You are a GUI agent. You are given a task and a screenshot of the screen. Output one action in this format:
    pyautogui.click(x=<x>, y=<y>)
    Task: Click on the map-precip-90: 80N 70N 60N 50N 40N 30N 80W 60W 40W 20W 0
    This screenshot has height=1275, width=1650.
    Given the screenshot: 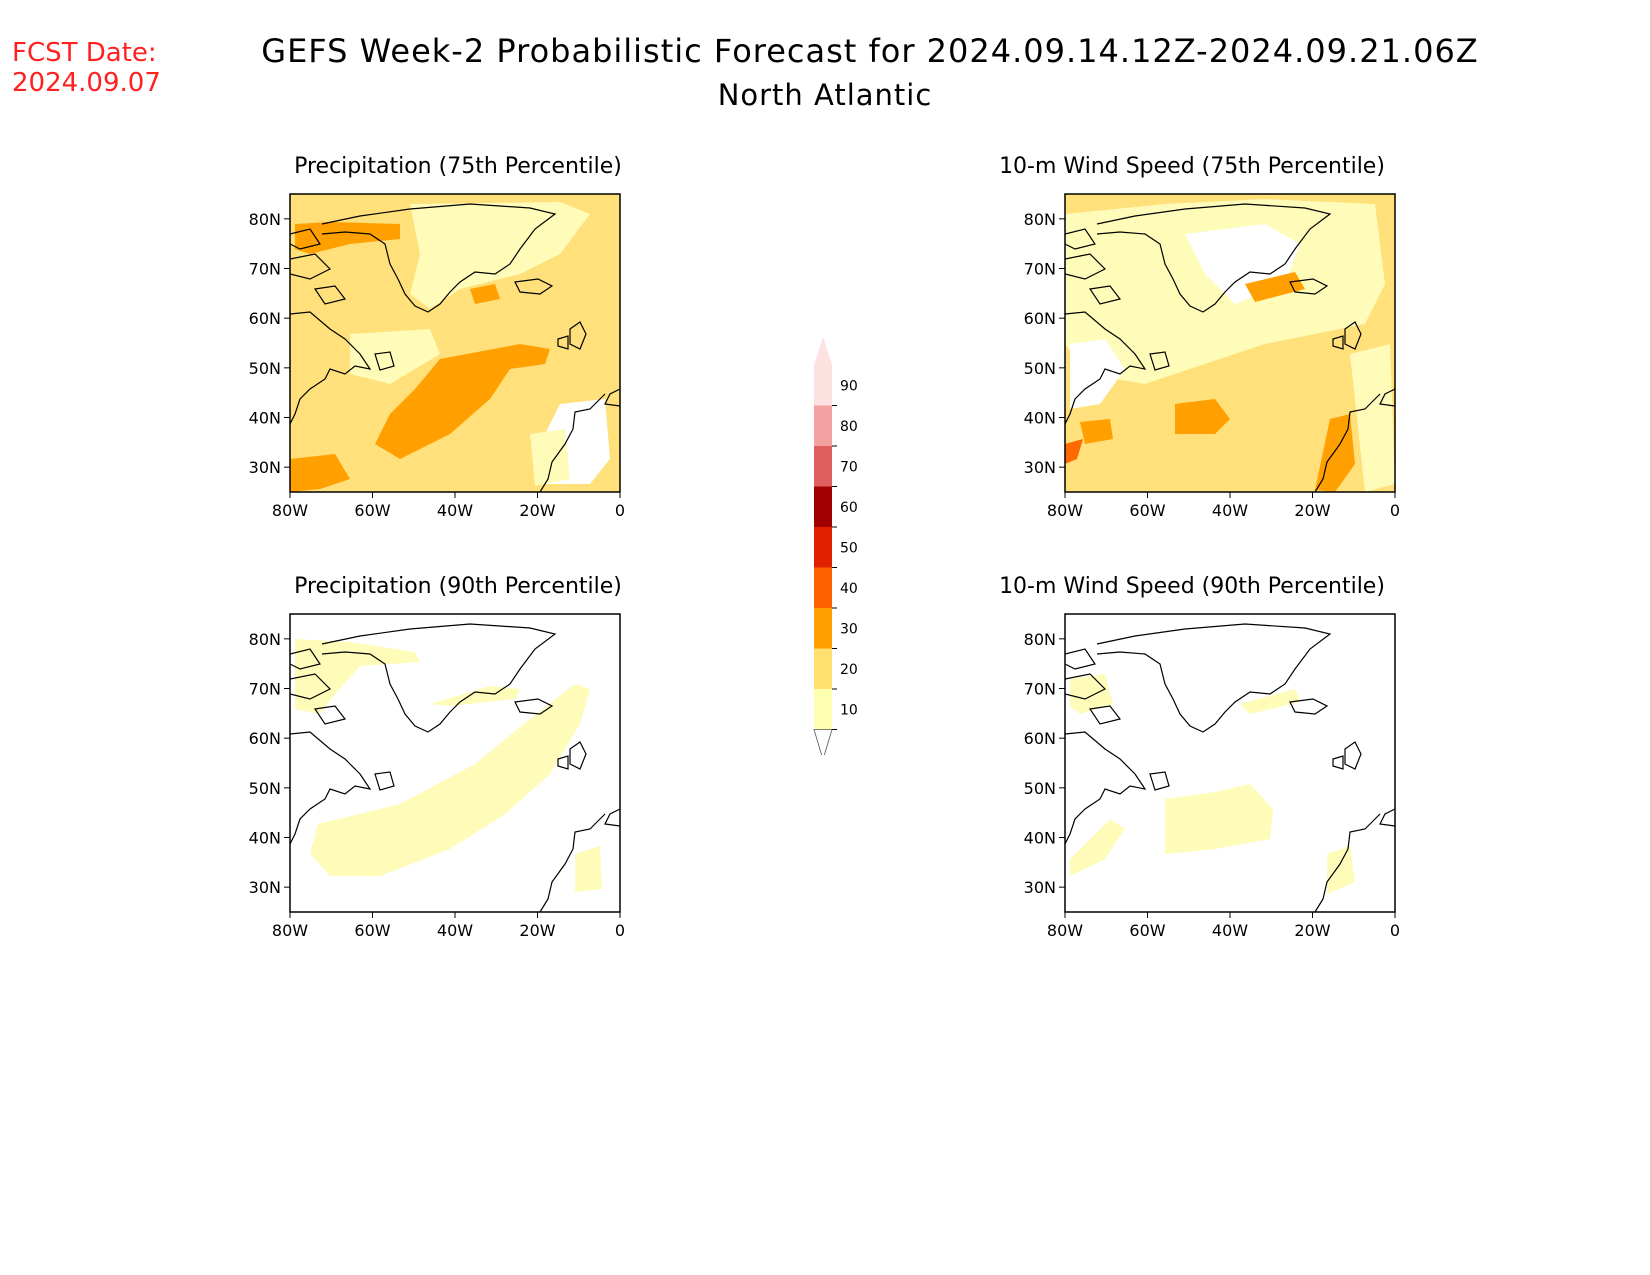 What is the action you would take?
    pyautogui.click(x=437, y=776)
    